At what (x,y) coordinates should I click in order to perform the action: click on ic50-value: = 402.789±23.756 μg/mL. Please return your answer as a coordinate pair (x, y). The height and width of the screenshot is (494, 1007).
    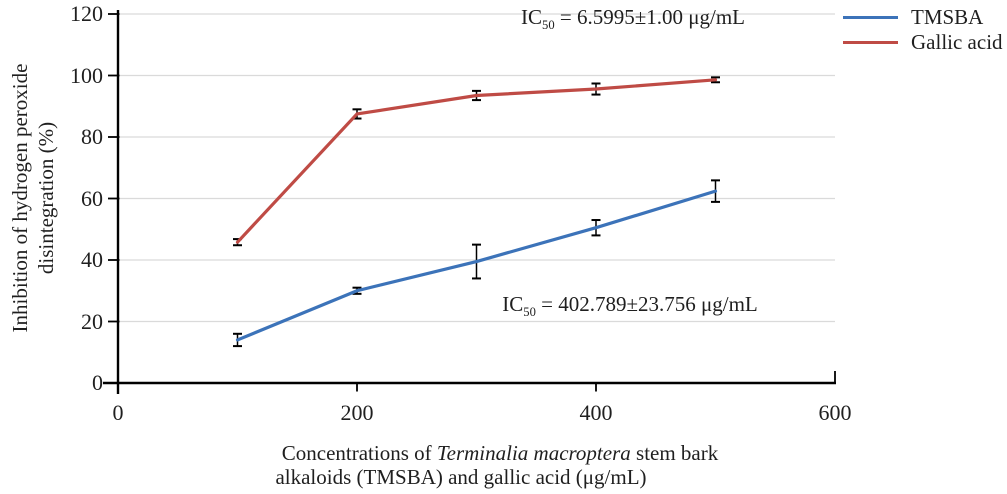
    Looking at the image, I should click on (646, 304).